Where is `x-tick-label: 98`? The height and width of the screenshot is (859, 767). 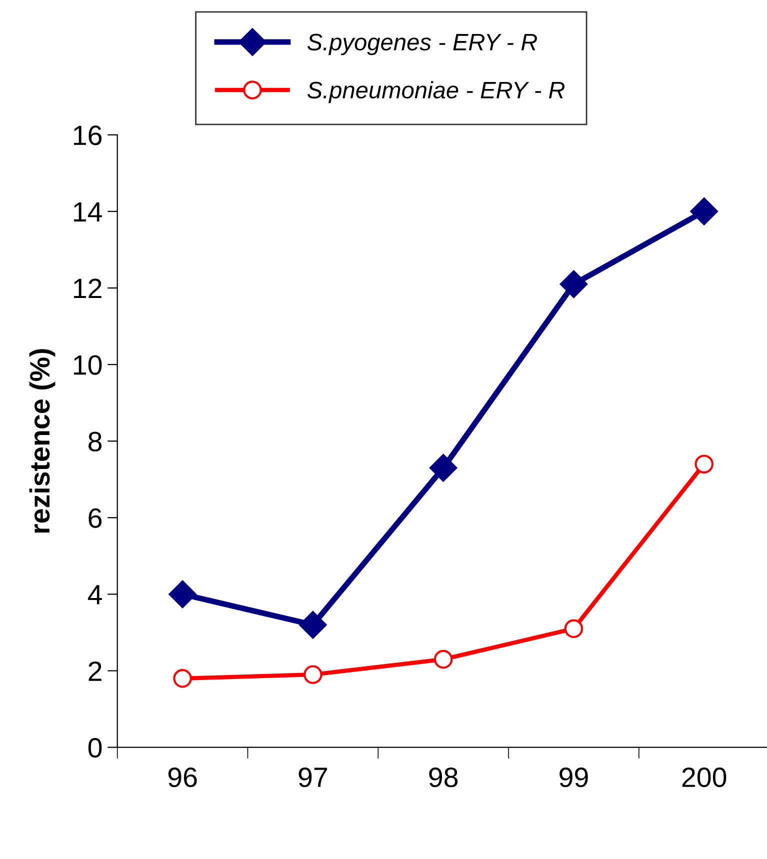 x-tick-label: 98 is located at coordinates (443, 778).